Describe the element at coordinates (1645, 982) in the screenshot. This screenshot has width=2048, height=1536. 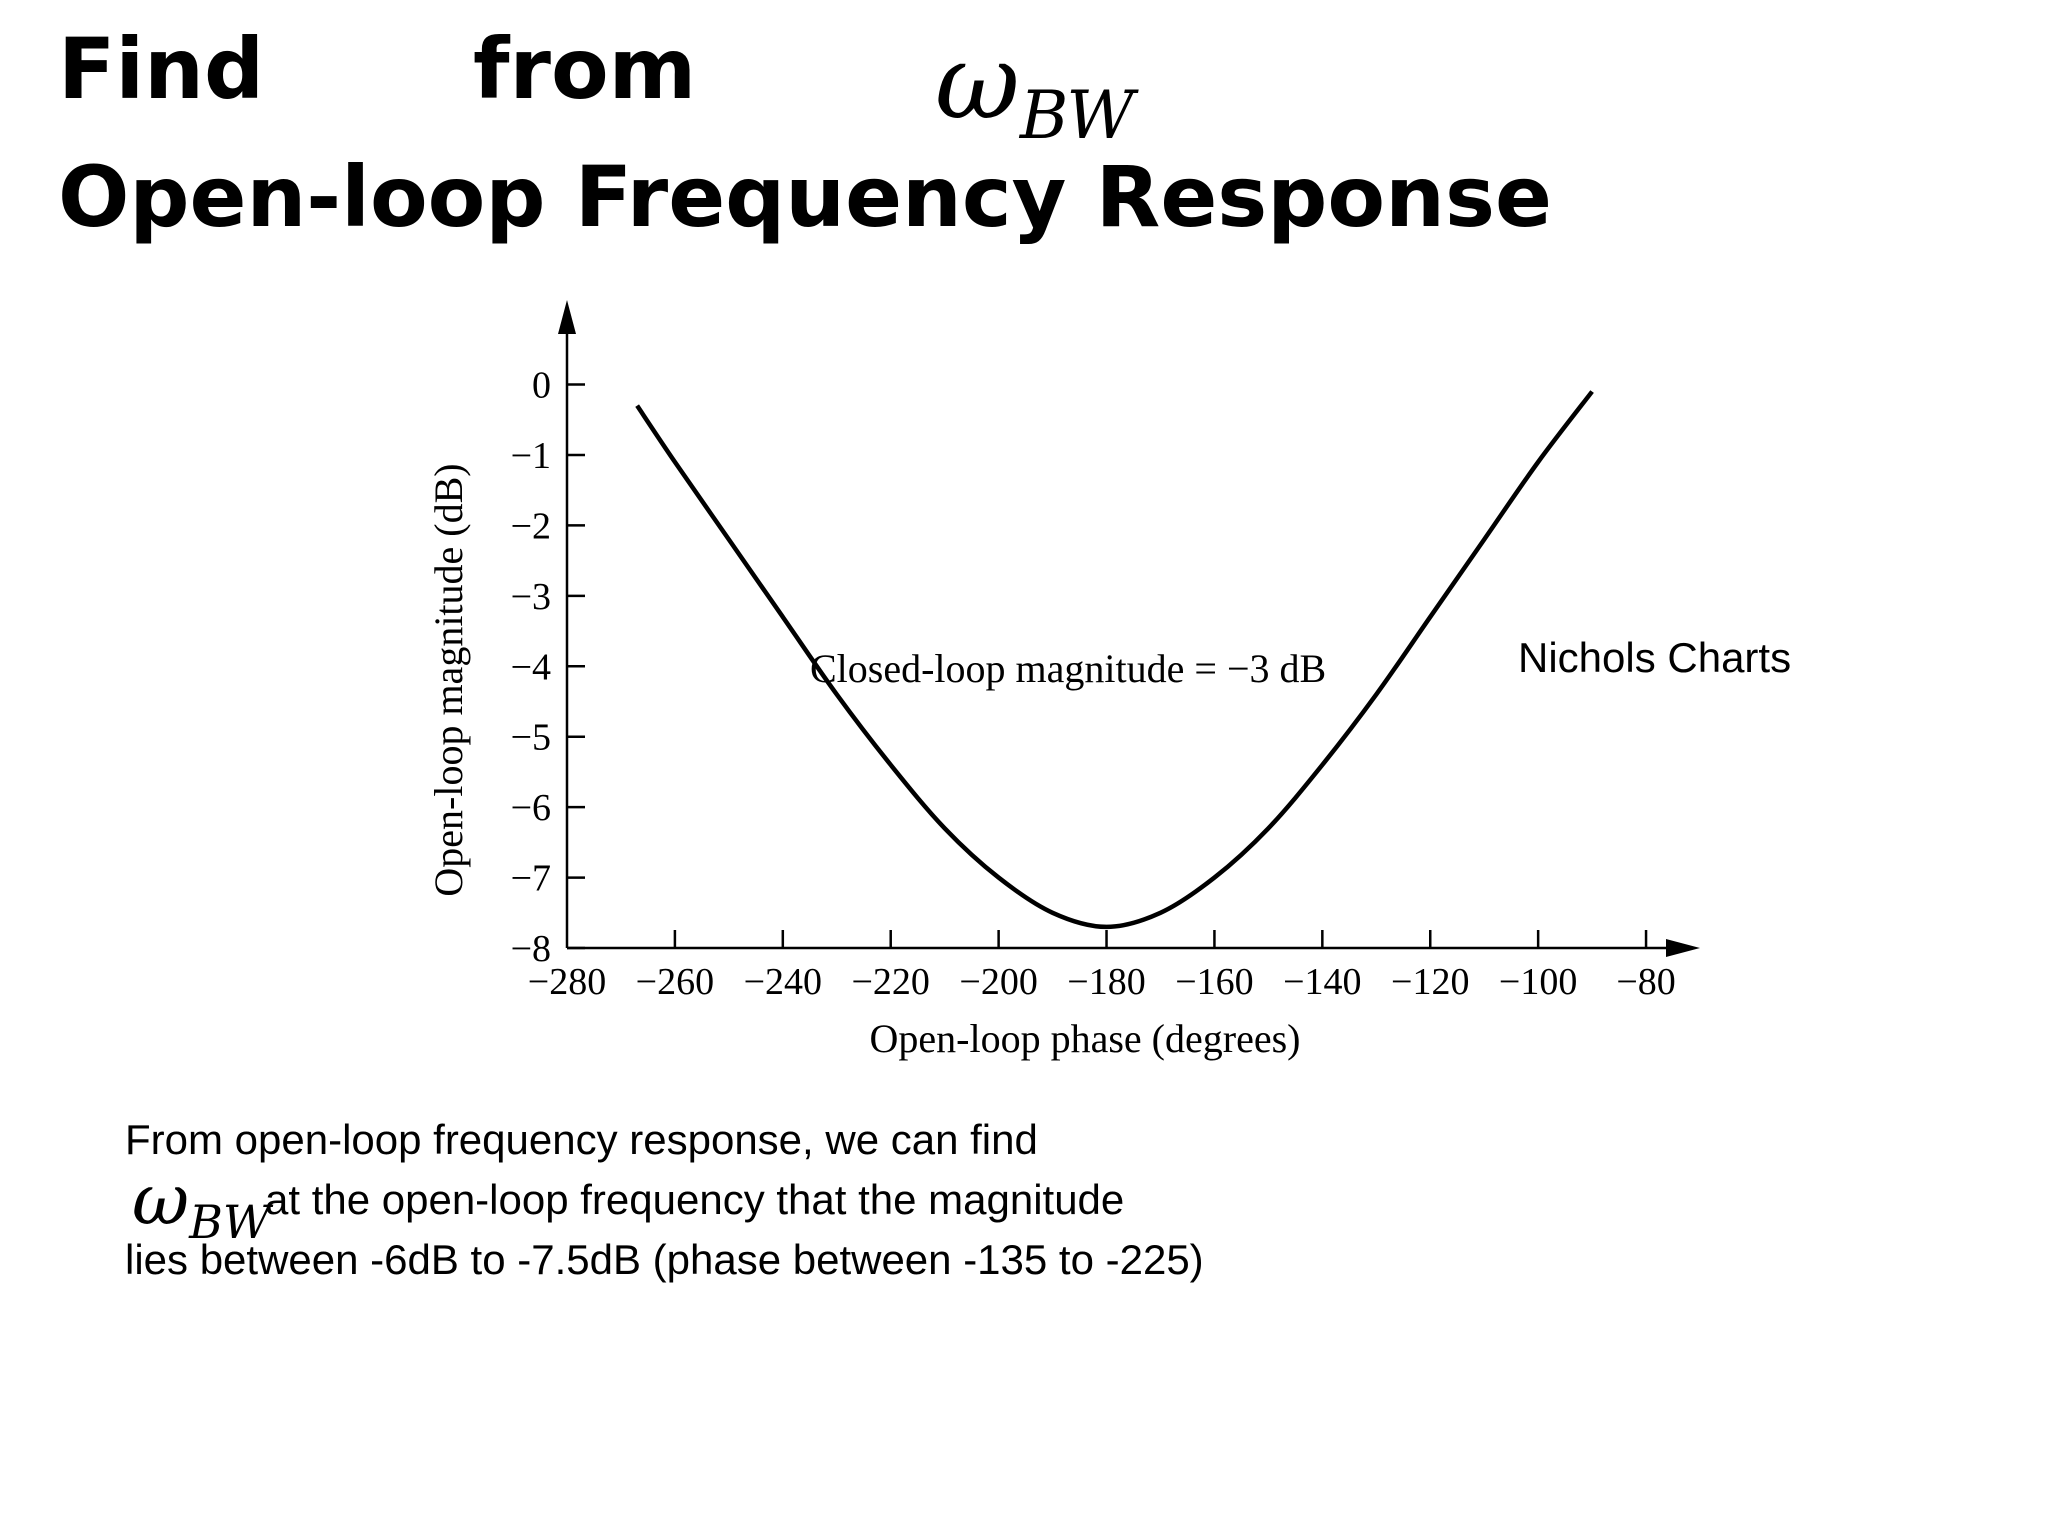
I see `x-tick-label: −80` at that location.